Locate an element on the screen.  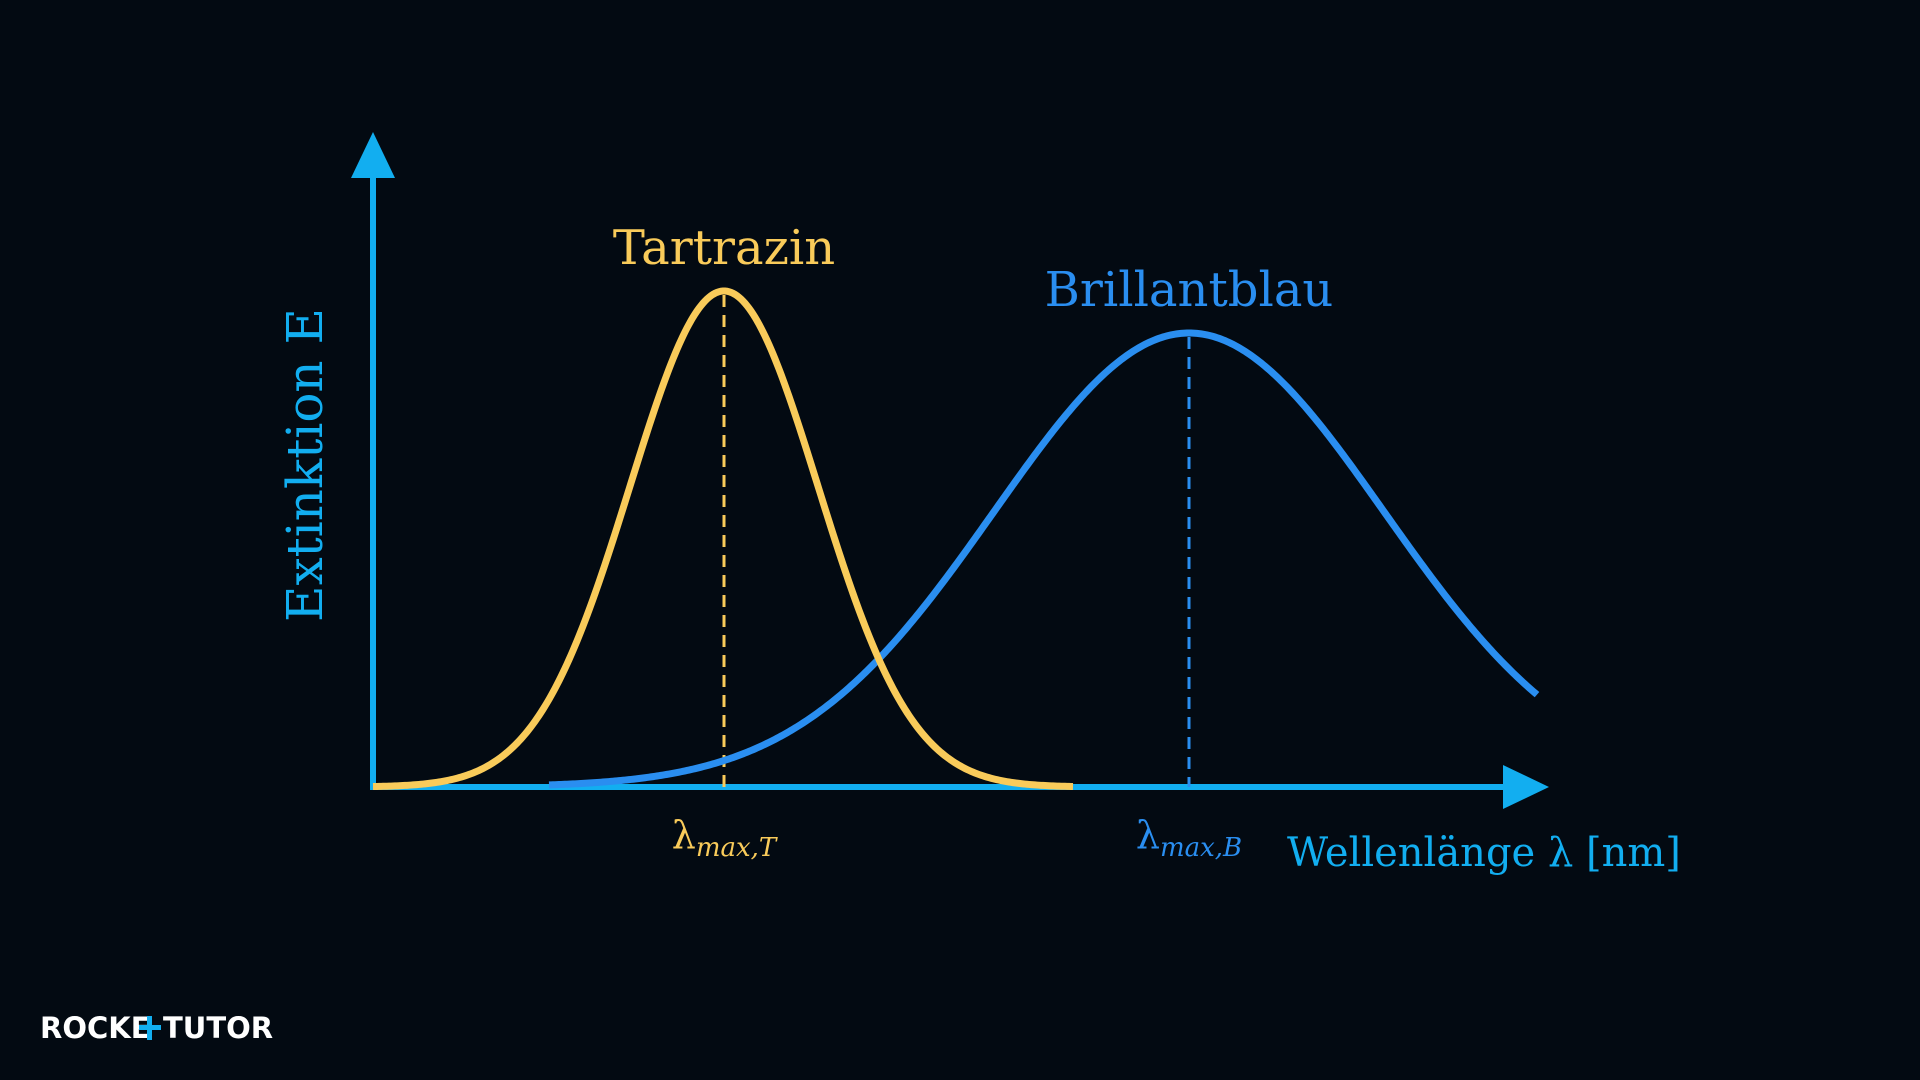
x-axis-arrow is located at coordinates (1526, 787).